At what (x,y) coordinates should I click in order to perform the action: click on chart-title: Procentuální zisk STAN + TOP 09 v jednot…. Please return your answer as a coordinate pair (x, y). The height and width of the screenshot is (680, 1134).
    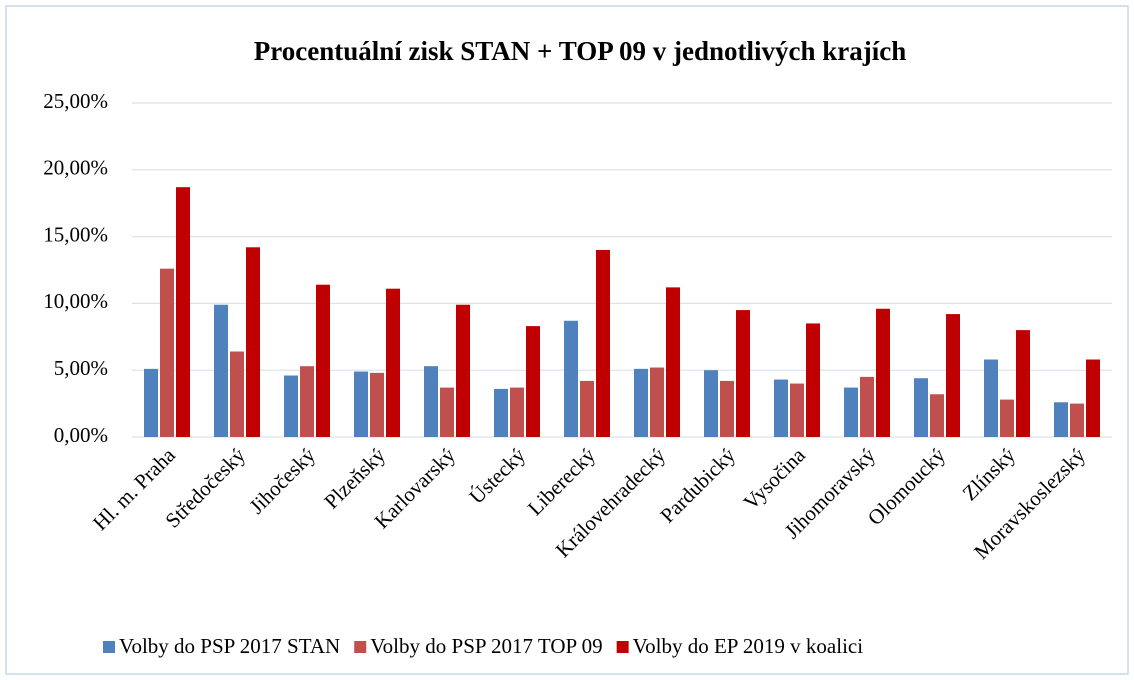
    Looking at the image, I should click on (580, 51).